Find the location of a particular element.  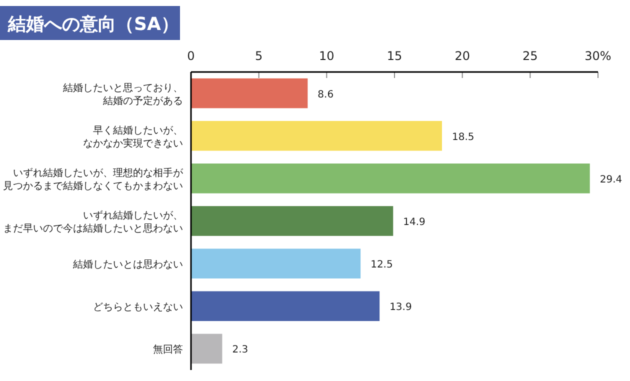

y-tick-label: 無回答 is located at coordinates (168, 350).